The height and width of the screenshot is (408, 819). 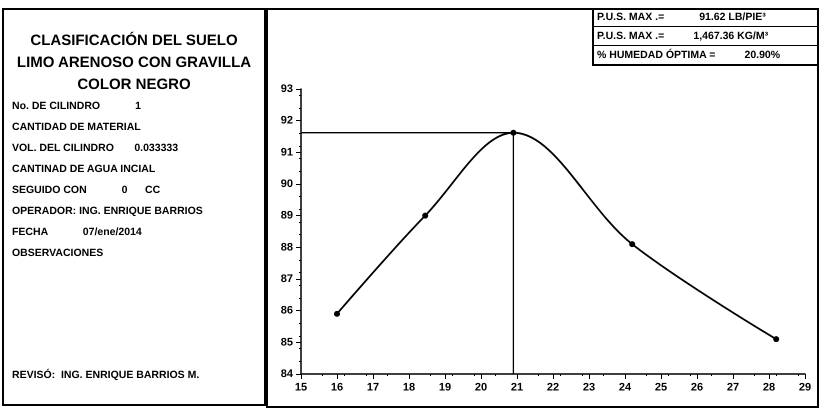 What do you see at coordinates (373, 388) in the screenshot?
I see `x-tick-label: 17` at bounding box center [373, 388].